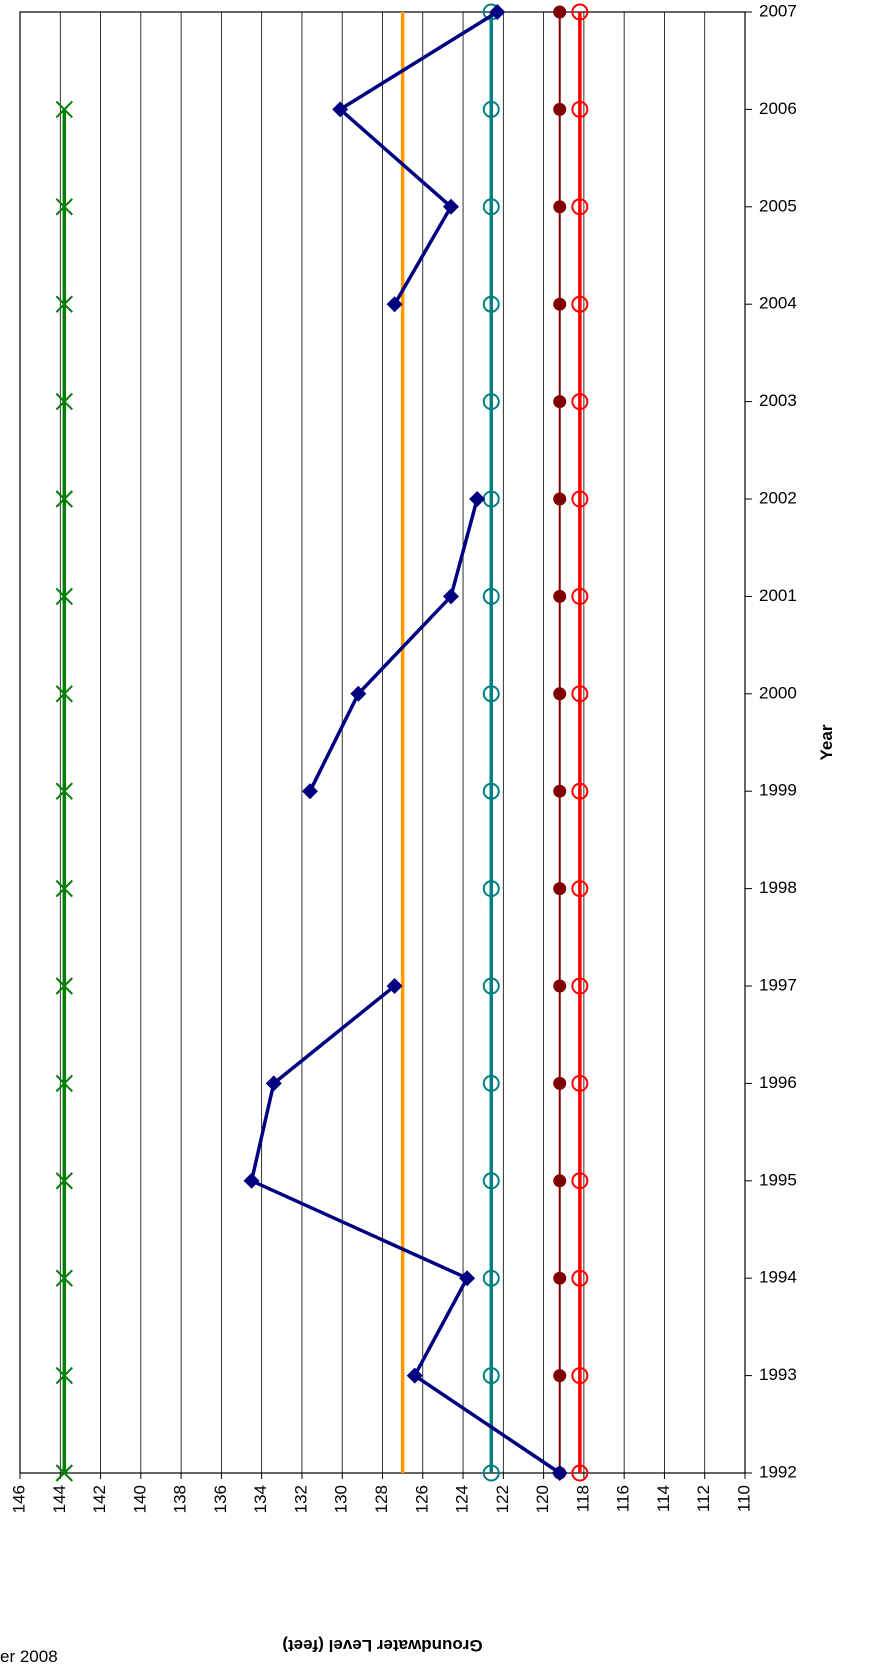 The height and width of the screenshot is (1666, 891). Describe the element at coordinates (778, 1277) in the screenshot. I see `x-tick-label: 1994` at that location.